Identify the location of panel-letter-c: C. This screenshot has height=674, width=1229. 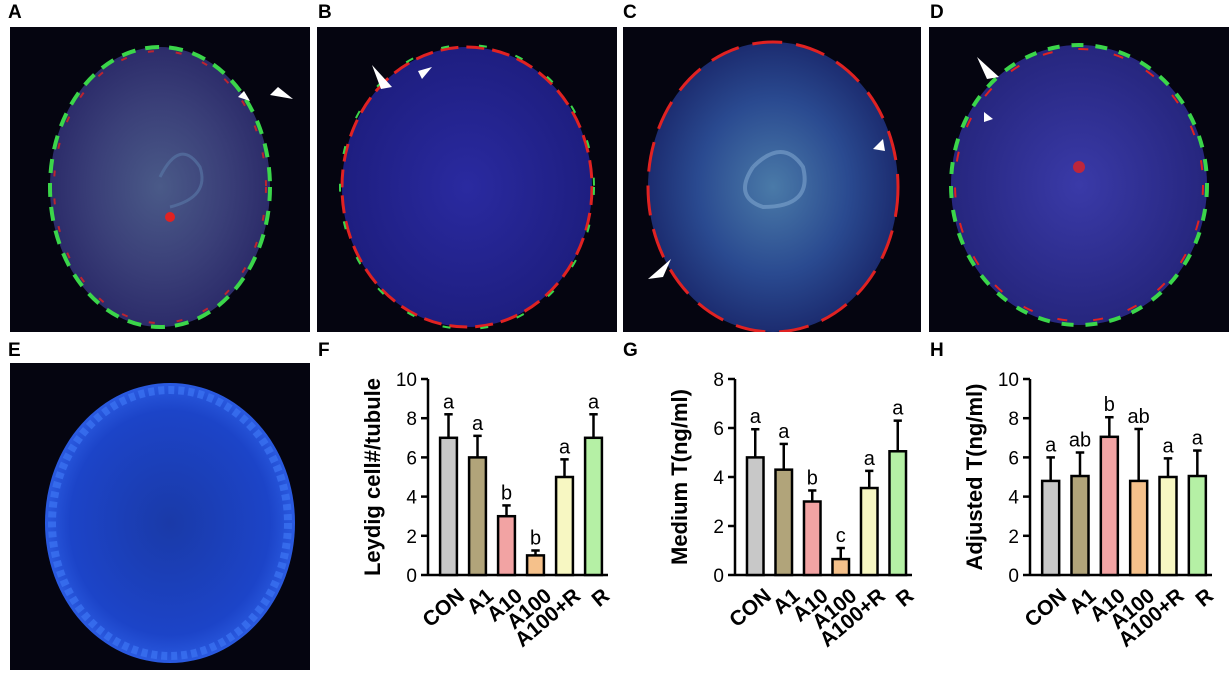
(630, 12).